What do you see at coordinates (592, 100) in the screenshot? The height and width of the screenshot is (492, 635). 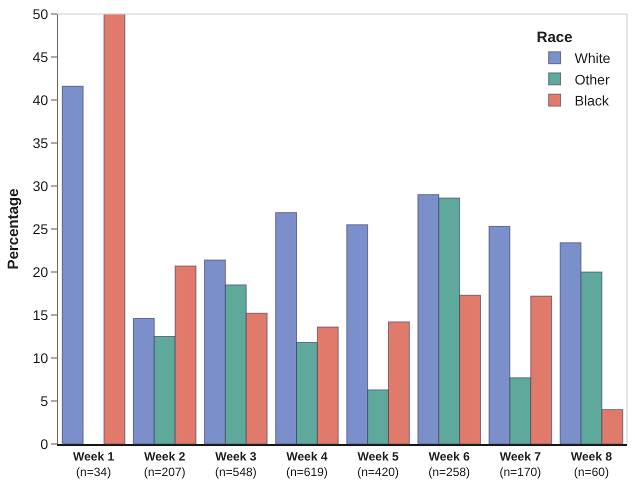 I see `legend-label: Black` at bounding box center [592, 100].